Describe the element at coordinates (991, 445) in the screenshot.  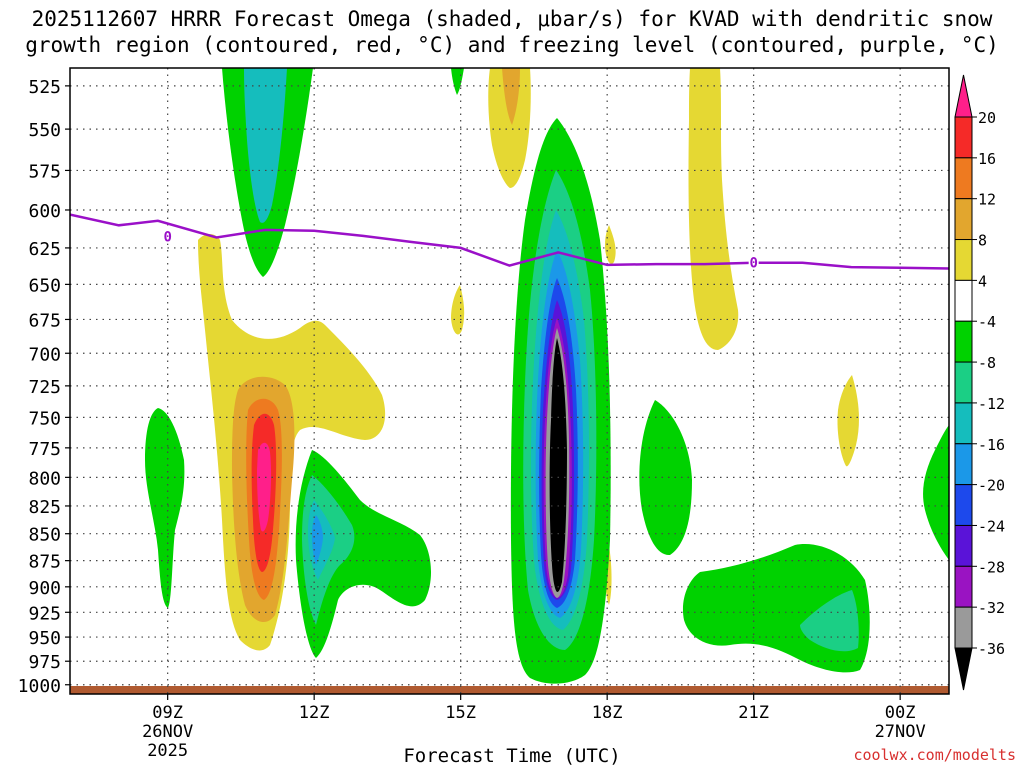
I see `colorbar-label: -16` at that location.